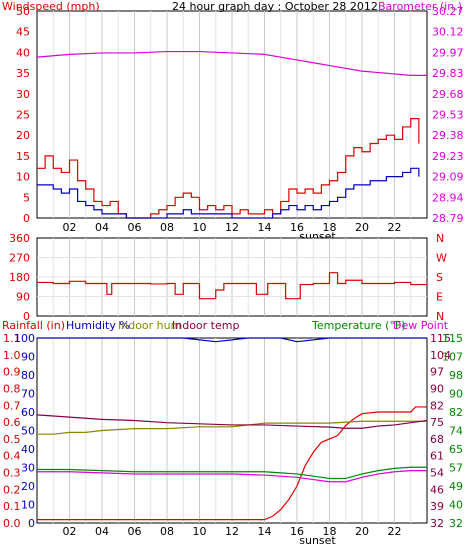 The image size is (465, 556). I want to click on windspeed-axis-label: Windspeed (mph), so click(51, 6).